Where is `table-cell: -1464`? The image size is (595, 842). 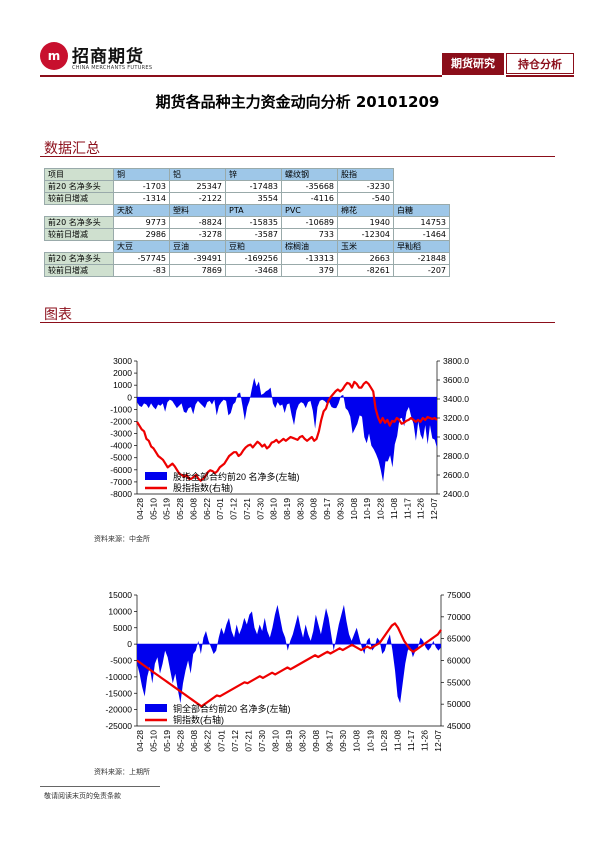 table-cell: -1464 is located at coordinates (421, 234).